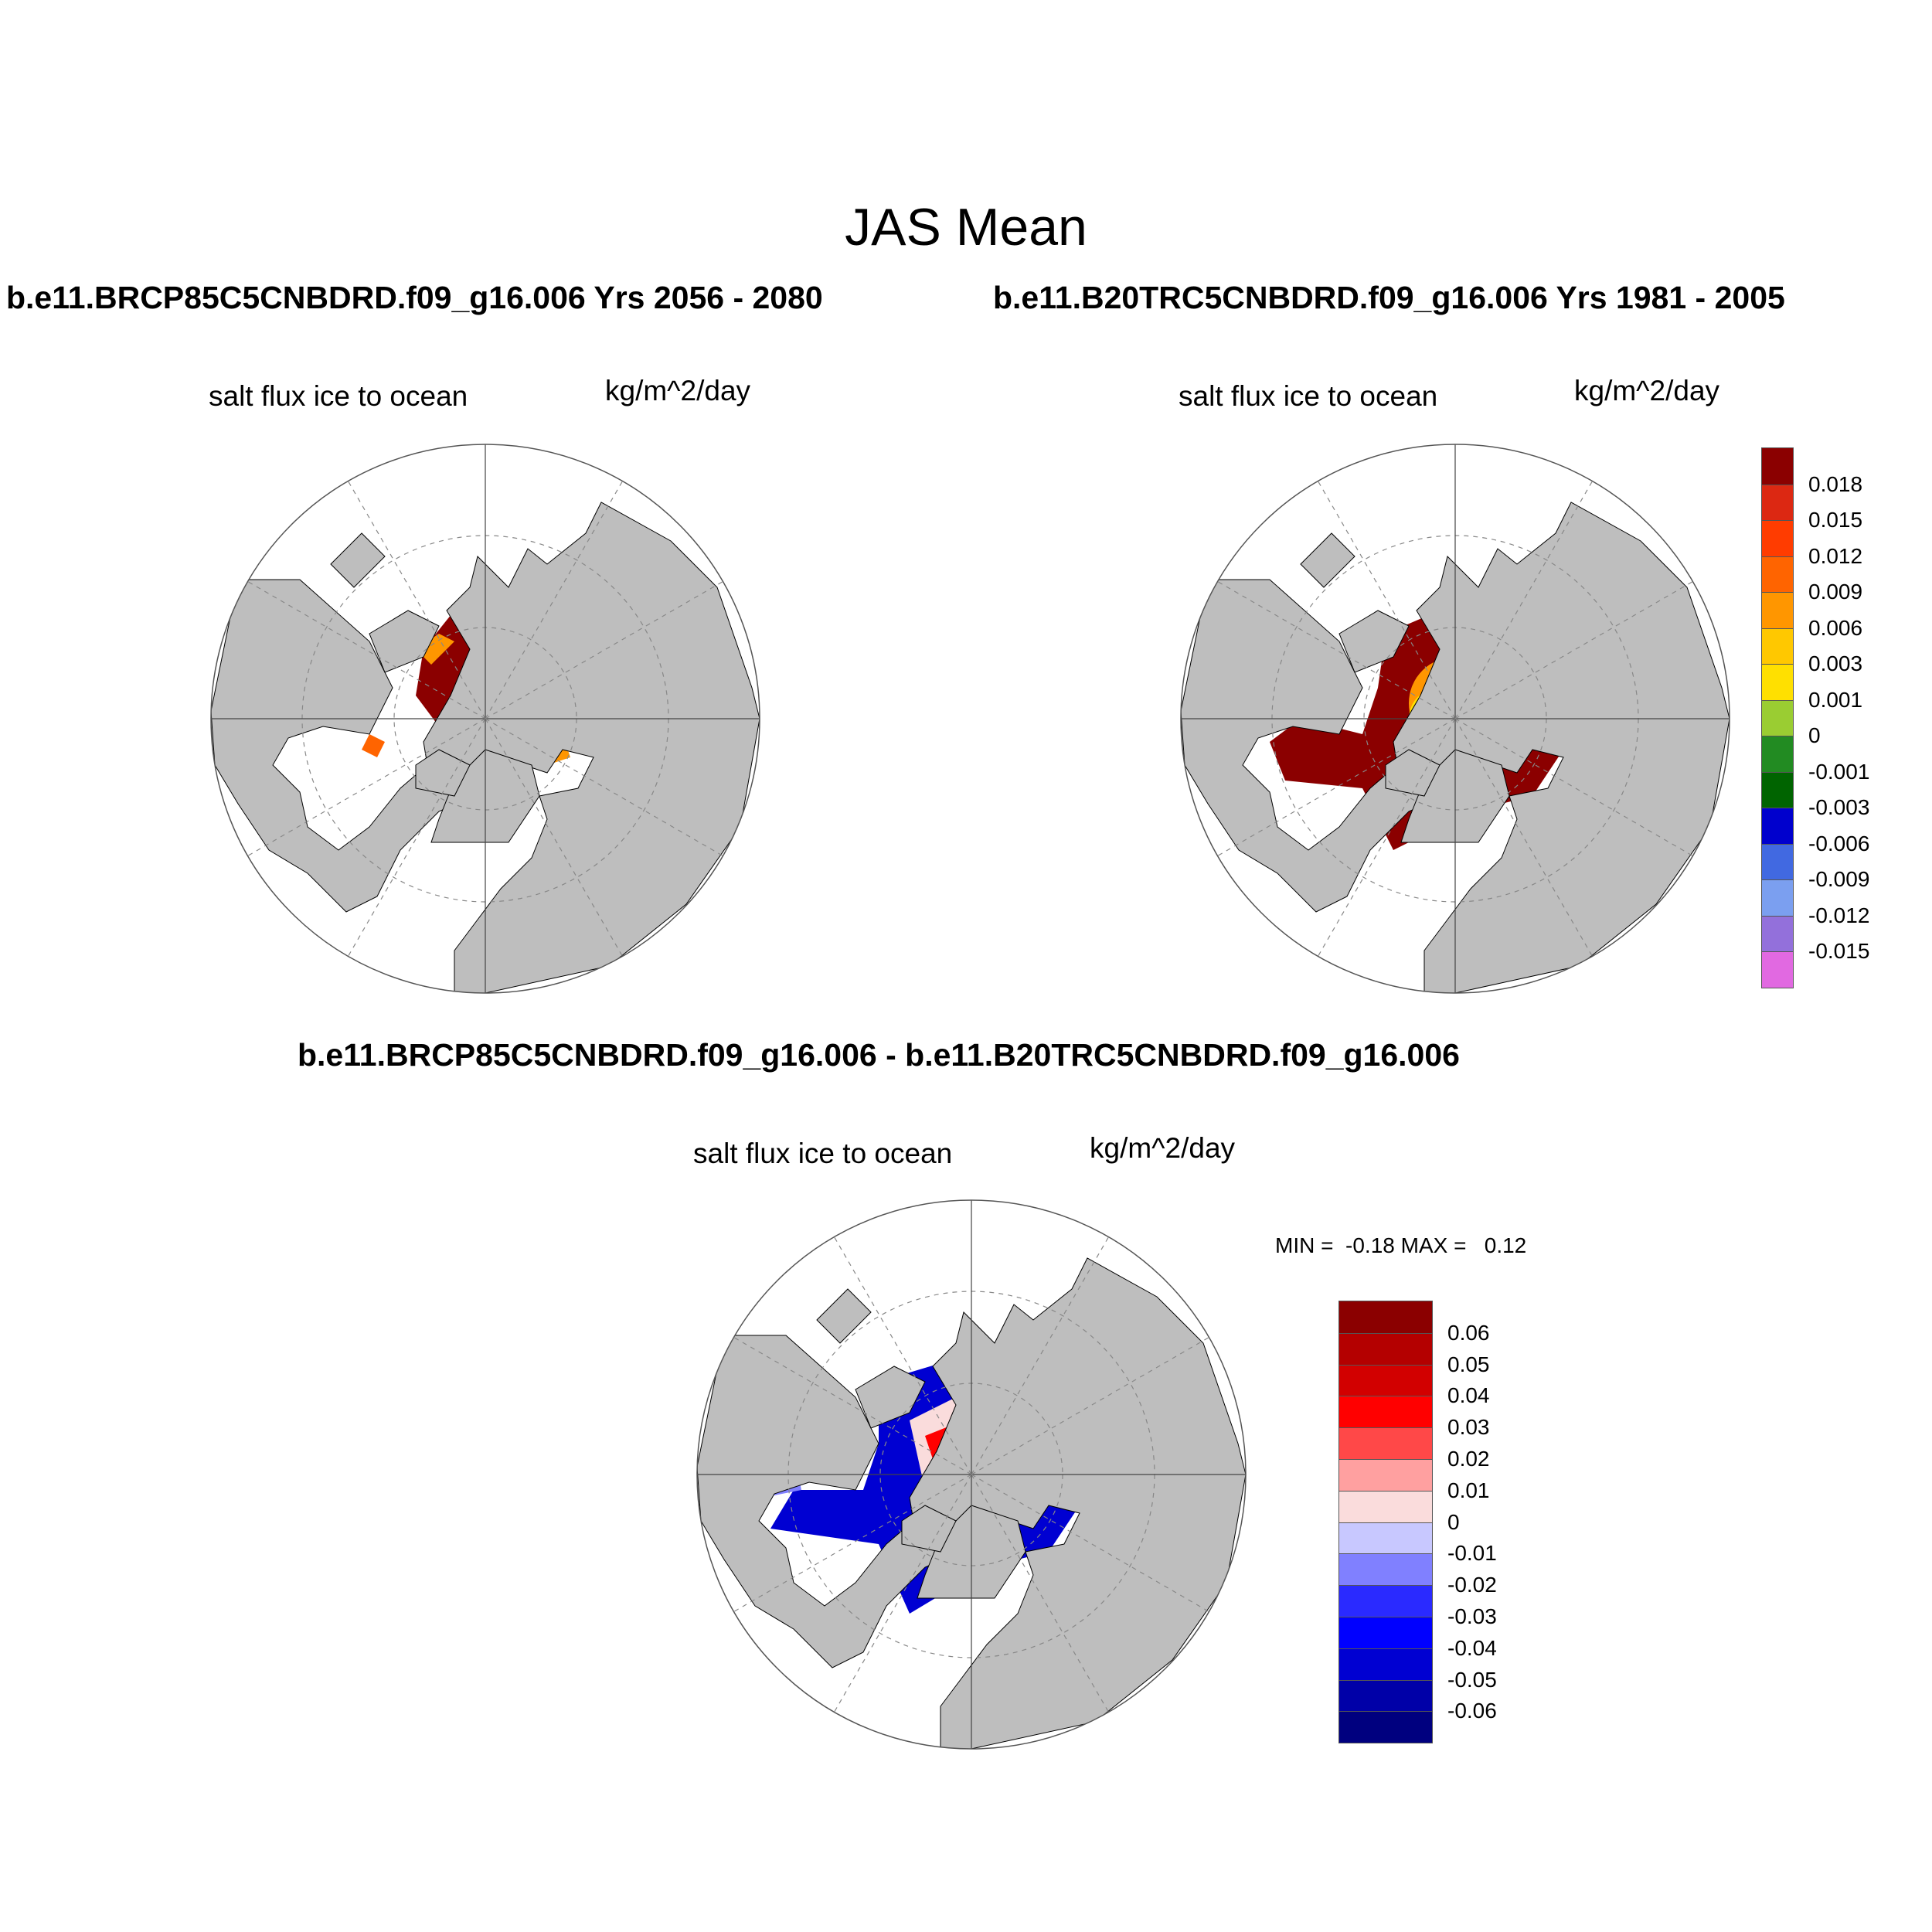 The image size is (1932, 1932). Describe the element at coordinates (966, 228) in the screenshot. I see `figure-title: JAS Mean` at that location.